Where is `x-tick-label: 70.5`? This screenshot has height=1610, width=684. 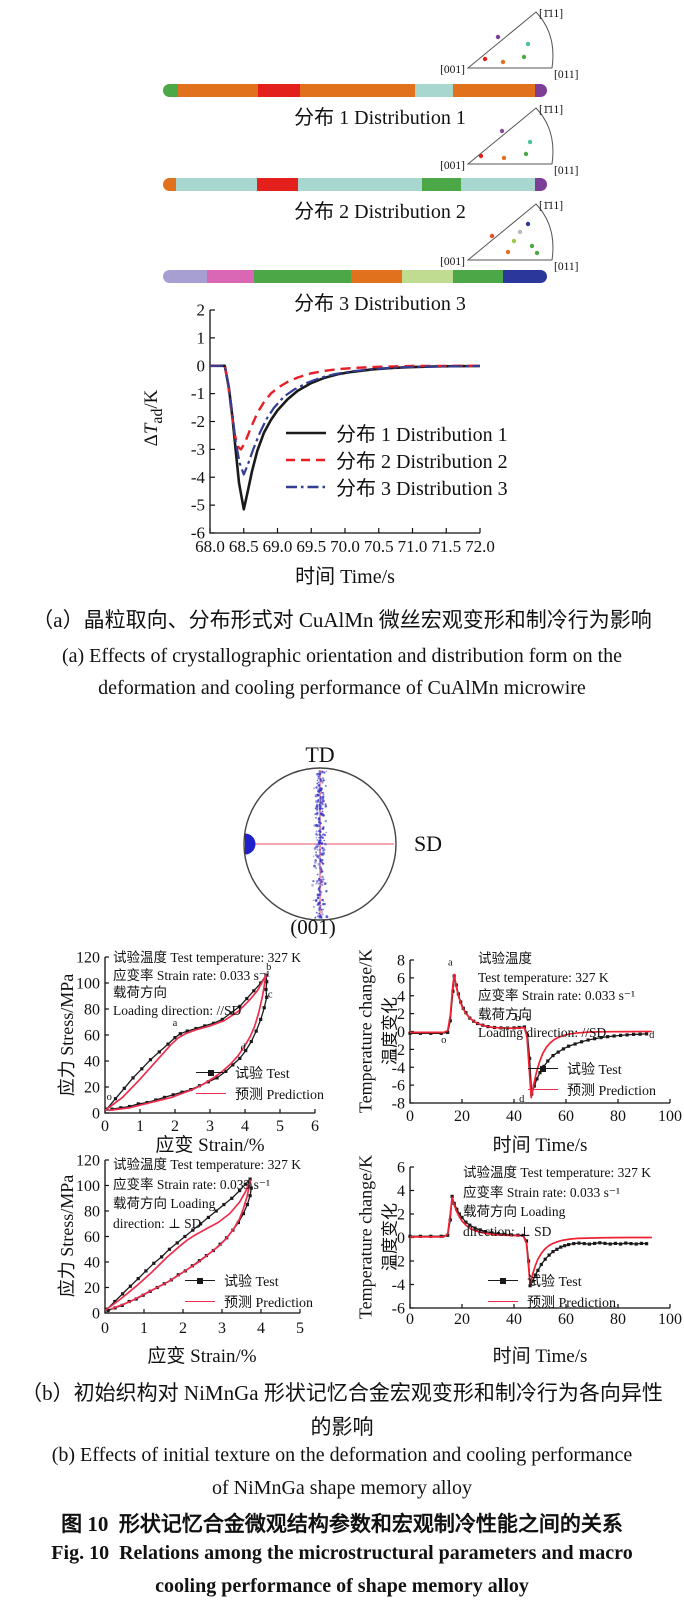
x-tick-label: 70.5 is located at coordinates (379, 546).